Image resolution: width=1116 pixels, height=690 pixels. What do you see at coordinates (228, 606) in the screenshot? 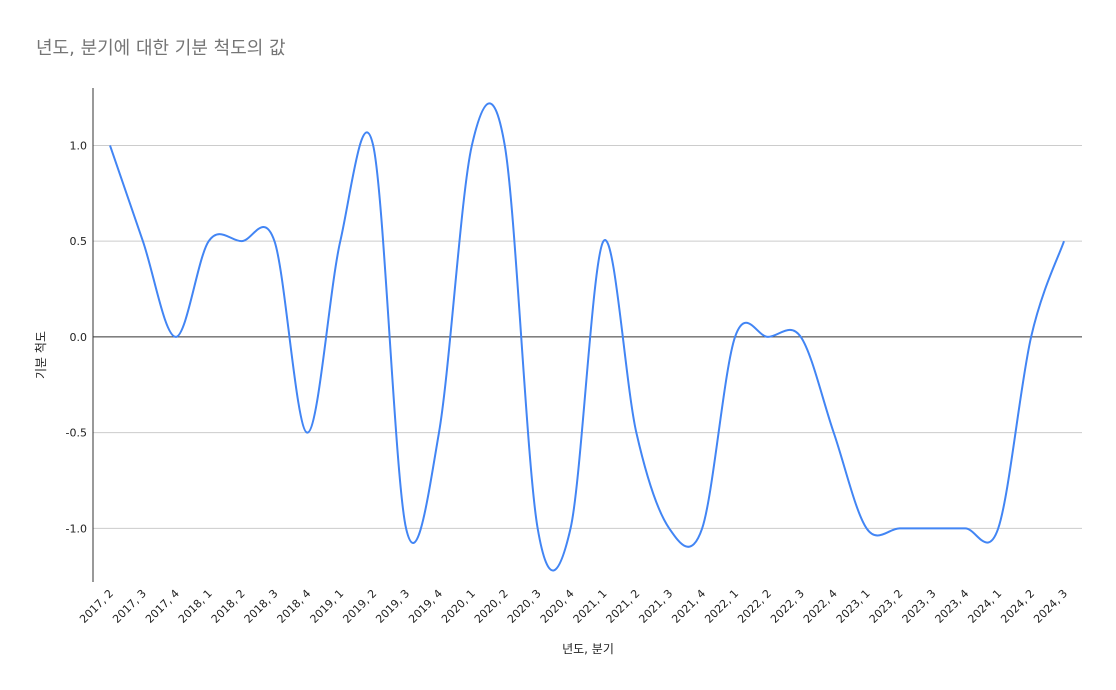
I see `x-tick-label: 2018, 2` at bounding box center [228, 606].